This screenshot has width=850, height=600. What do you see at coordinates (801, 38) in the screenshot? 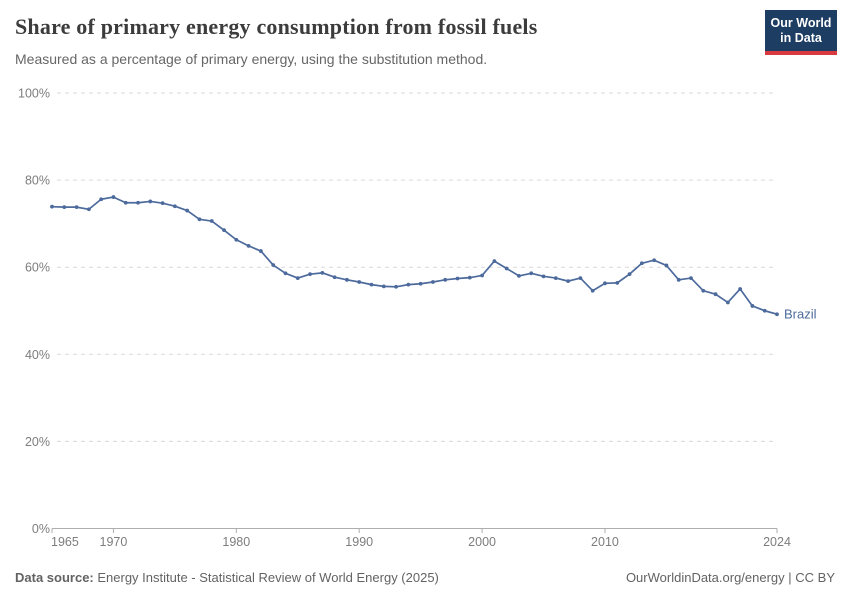
I see `owid-logo-line2: in Data` at bounding box center [801, 38].